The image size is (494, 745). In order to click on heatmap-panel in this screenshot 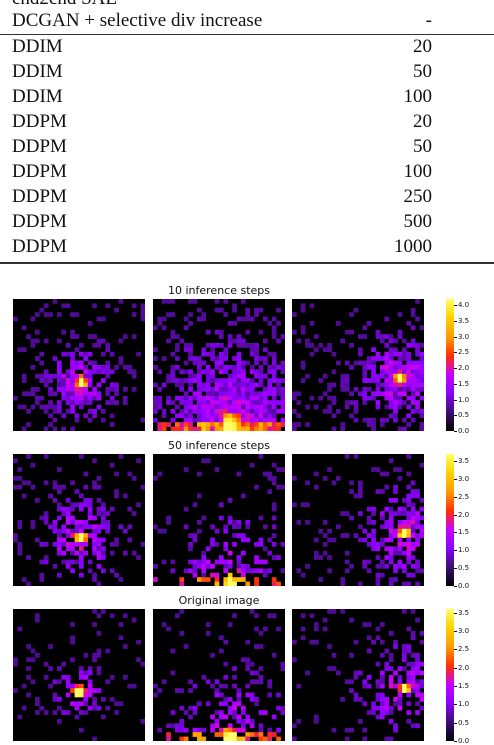, I will do `click(358, 520)`.